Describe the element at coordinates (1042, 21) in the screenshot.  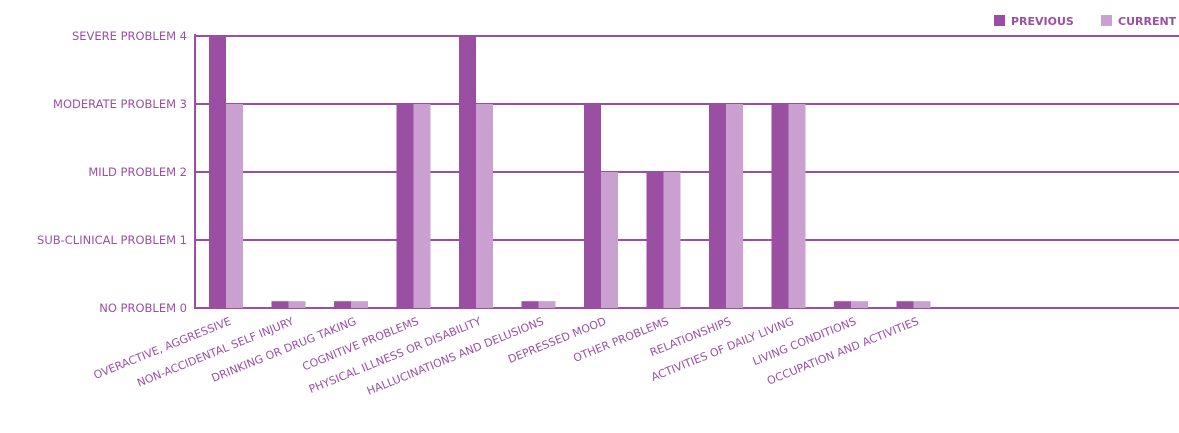
I see `legend-label-previous: PREVIOUS` at that location.